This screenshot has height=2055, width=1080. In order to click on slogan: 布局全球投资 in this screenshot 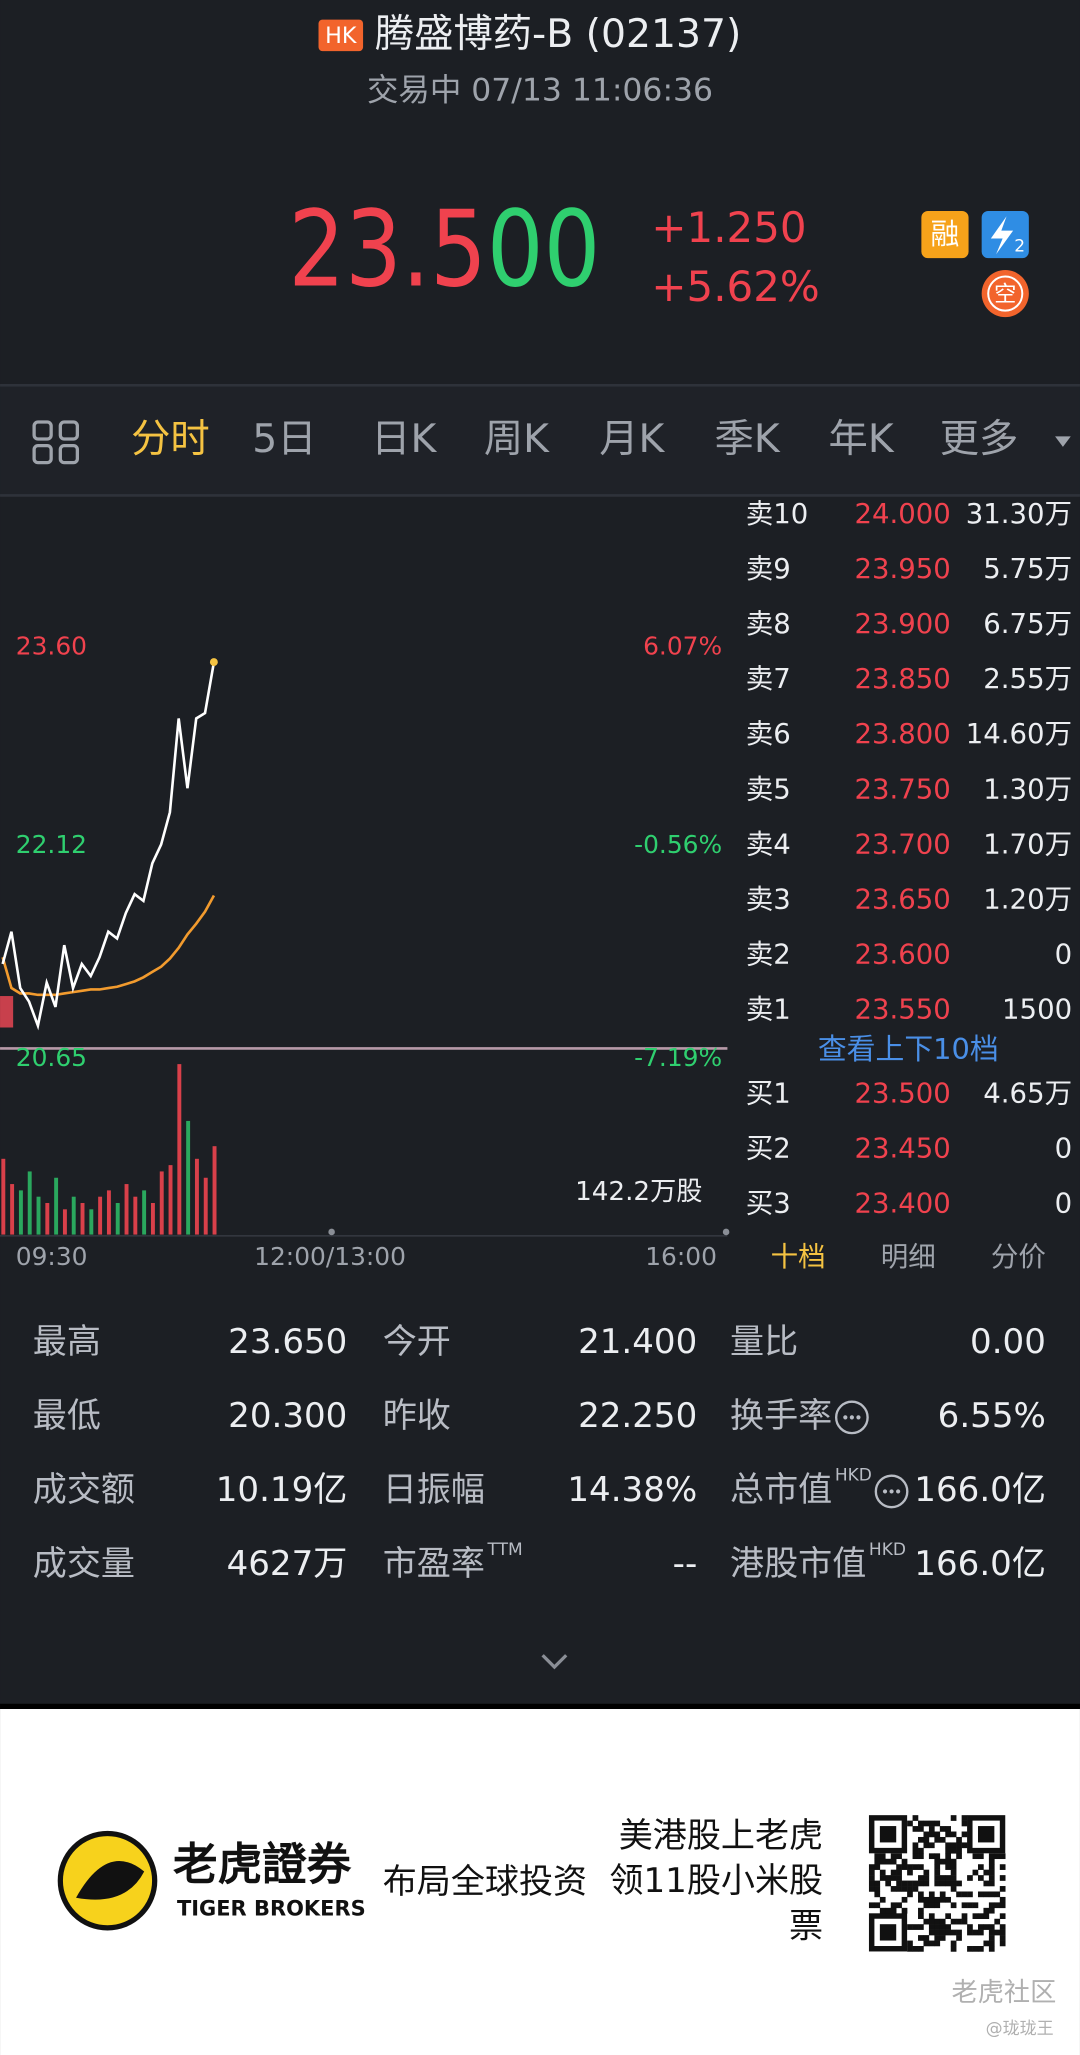, I will do `click(485, 1882)`.